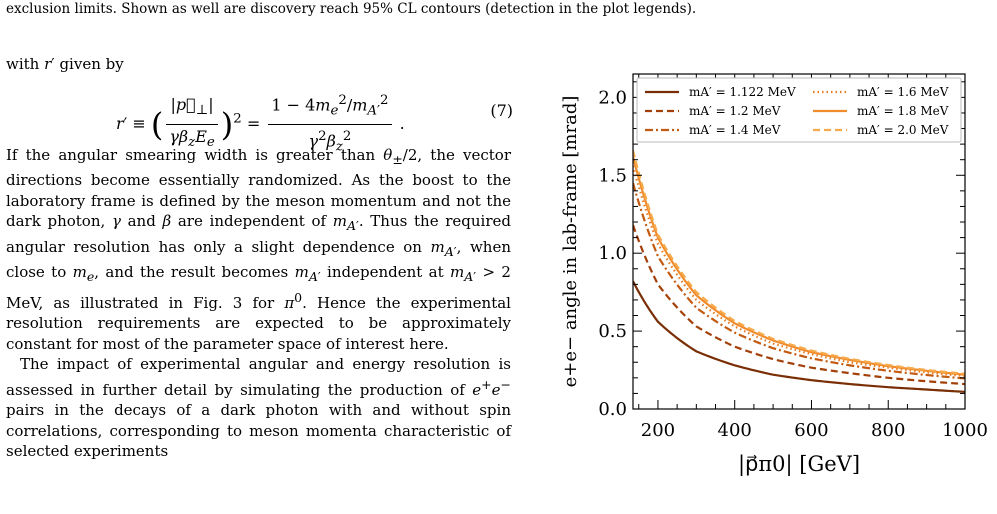 This screenshot has height=514, width=997. What do you see at coordinates (612, 409) in the screenshot?
I see `y-tick-label: 0.0` at bounding box center [612, 409].